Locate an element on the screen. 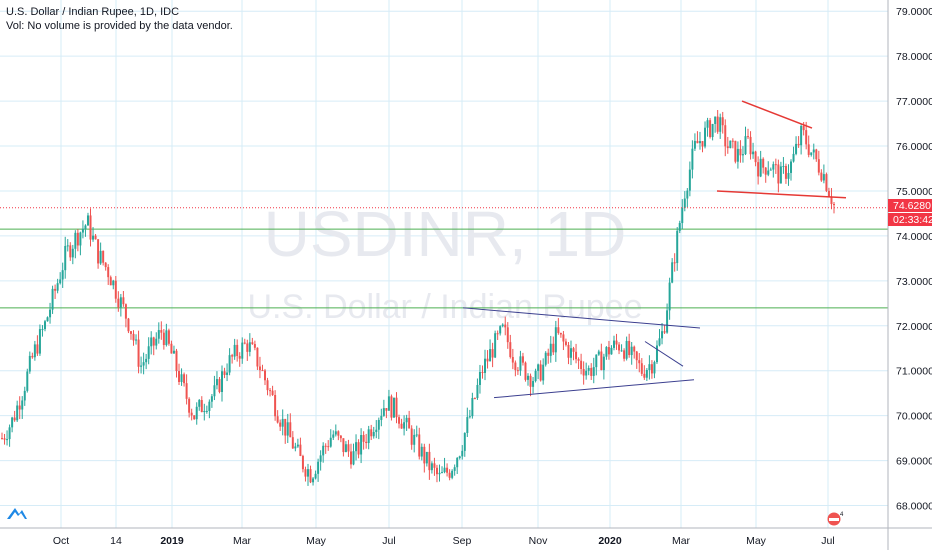 This screenshot has width=932, height=550. time-tick-label: Mar is located at coordinates (681, 541).